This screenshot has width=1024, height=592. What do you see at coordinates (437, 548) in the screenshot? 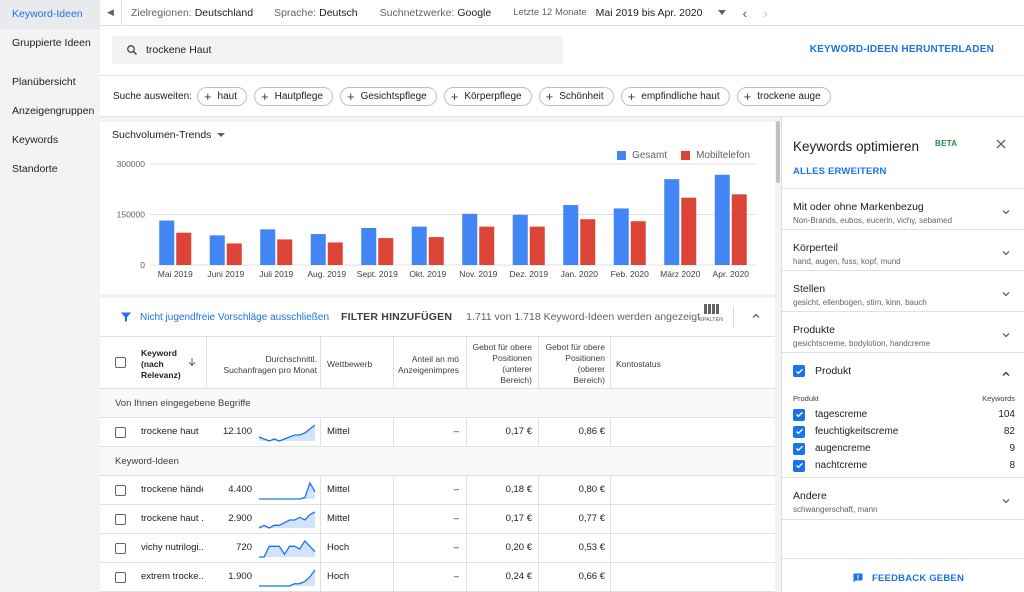
I see `table-row: vichy nutrilogi... 720 Hoch – 0,20 € 0,53 €` at bounding box center [437, 548].